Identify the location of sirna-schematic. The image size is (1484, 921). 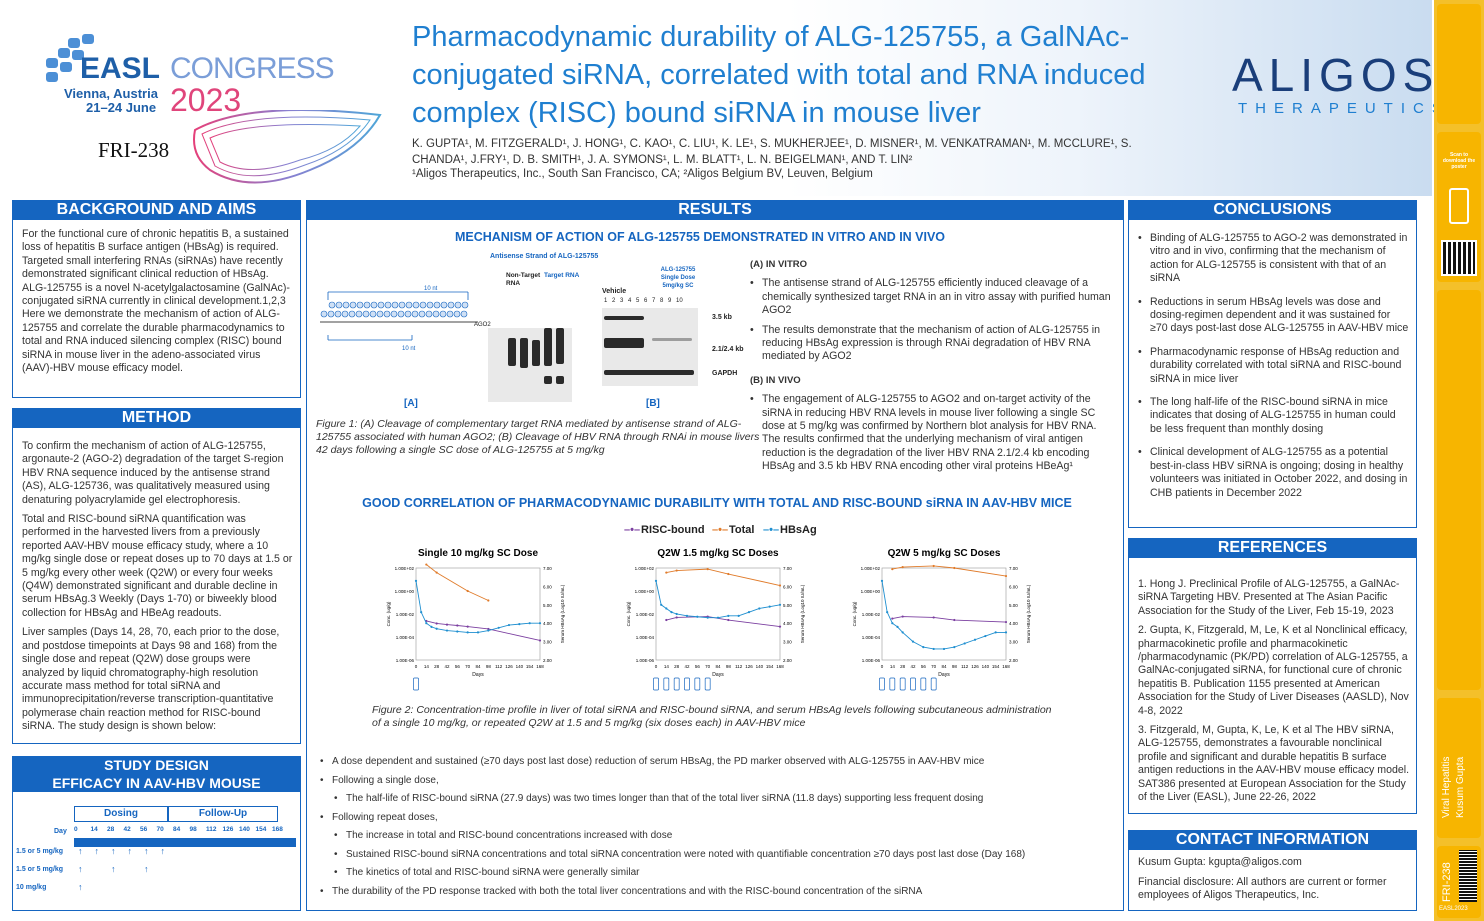
(399, 316).